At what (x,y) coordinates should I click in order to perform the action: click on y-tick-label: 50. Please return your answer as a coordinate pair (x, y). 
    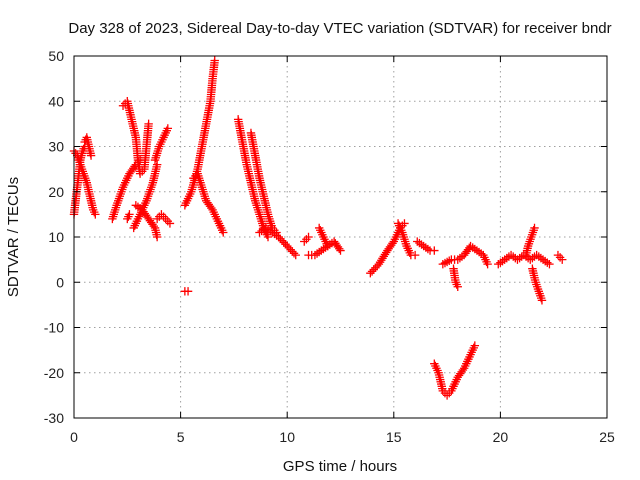
    Looking at the image, I should click on (56, 56).